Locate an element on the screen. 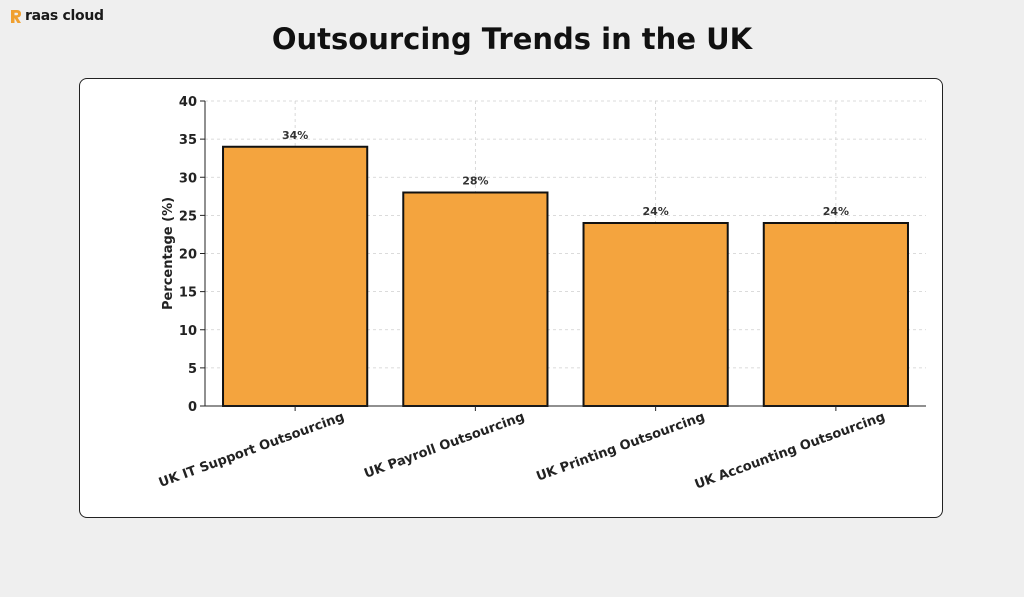  y-tick-label: 15 is located at coordinates (188, 293).